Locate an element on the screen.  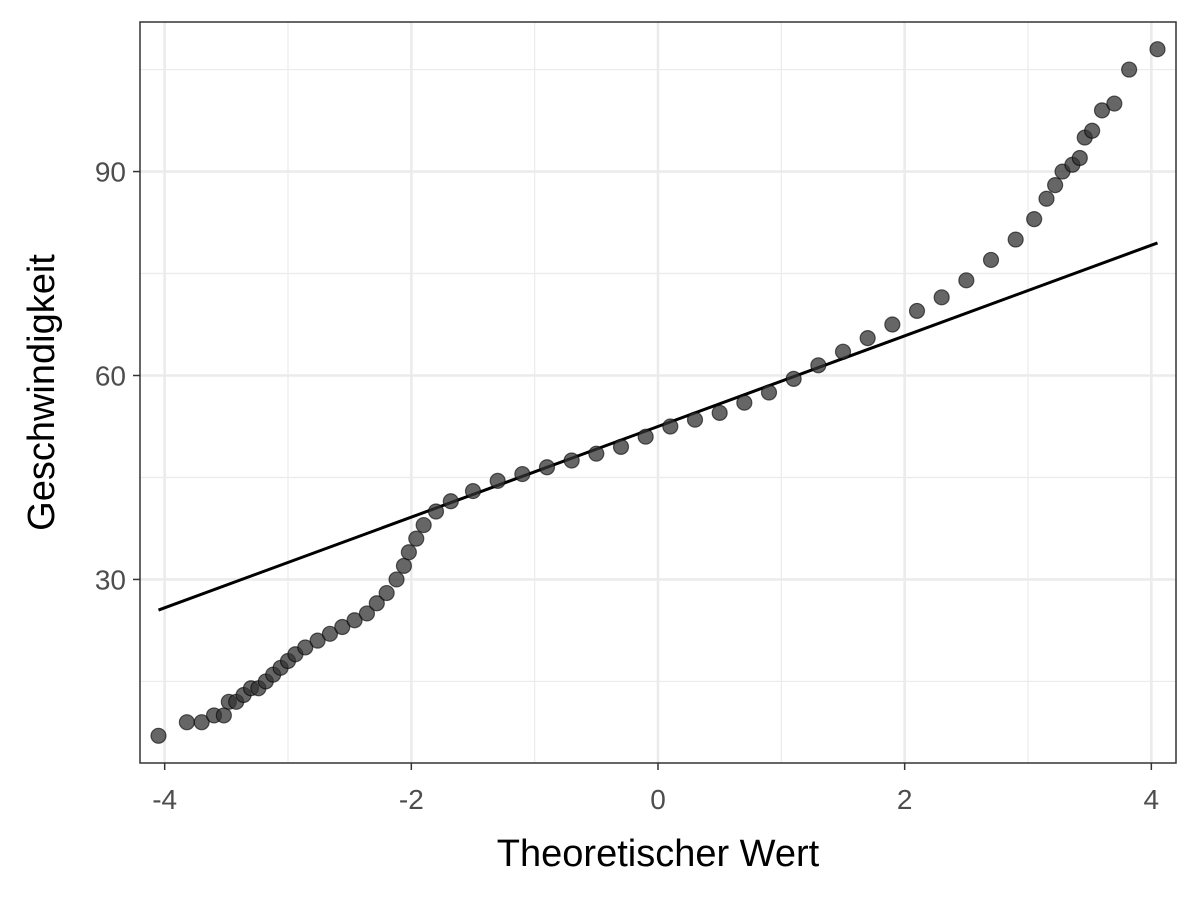
x-axis: -4 -2 0 2 4 is located at coordinates (655, 789).